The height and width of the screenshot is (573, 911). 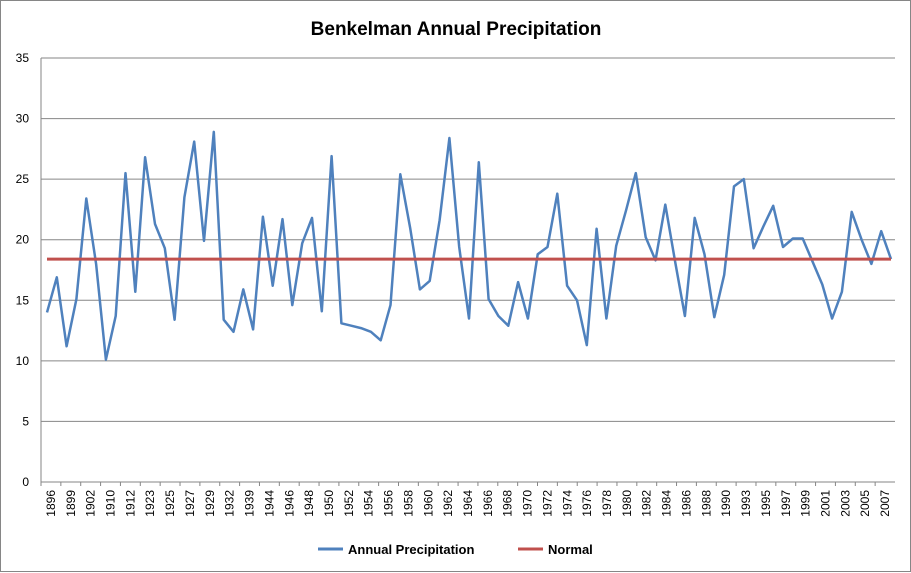 What do you see at coordinates (190, 503) in the screenshot?
I see `x-tick-label: 1927` at bounding box center [190, 503].